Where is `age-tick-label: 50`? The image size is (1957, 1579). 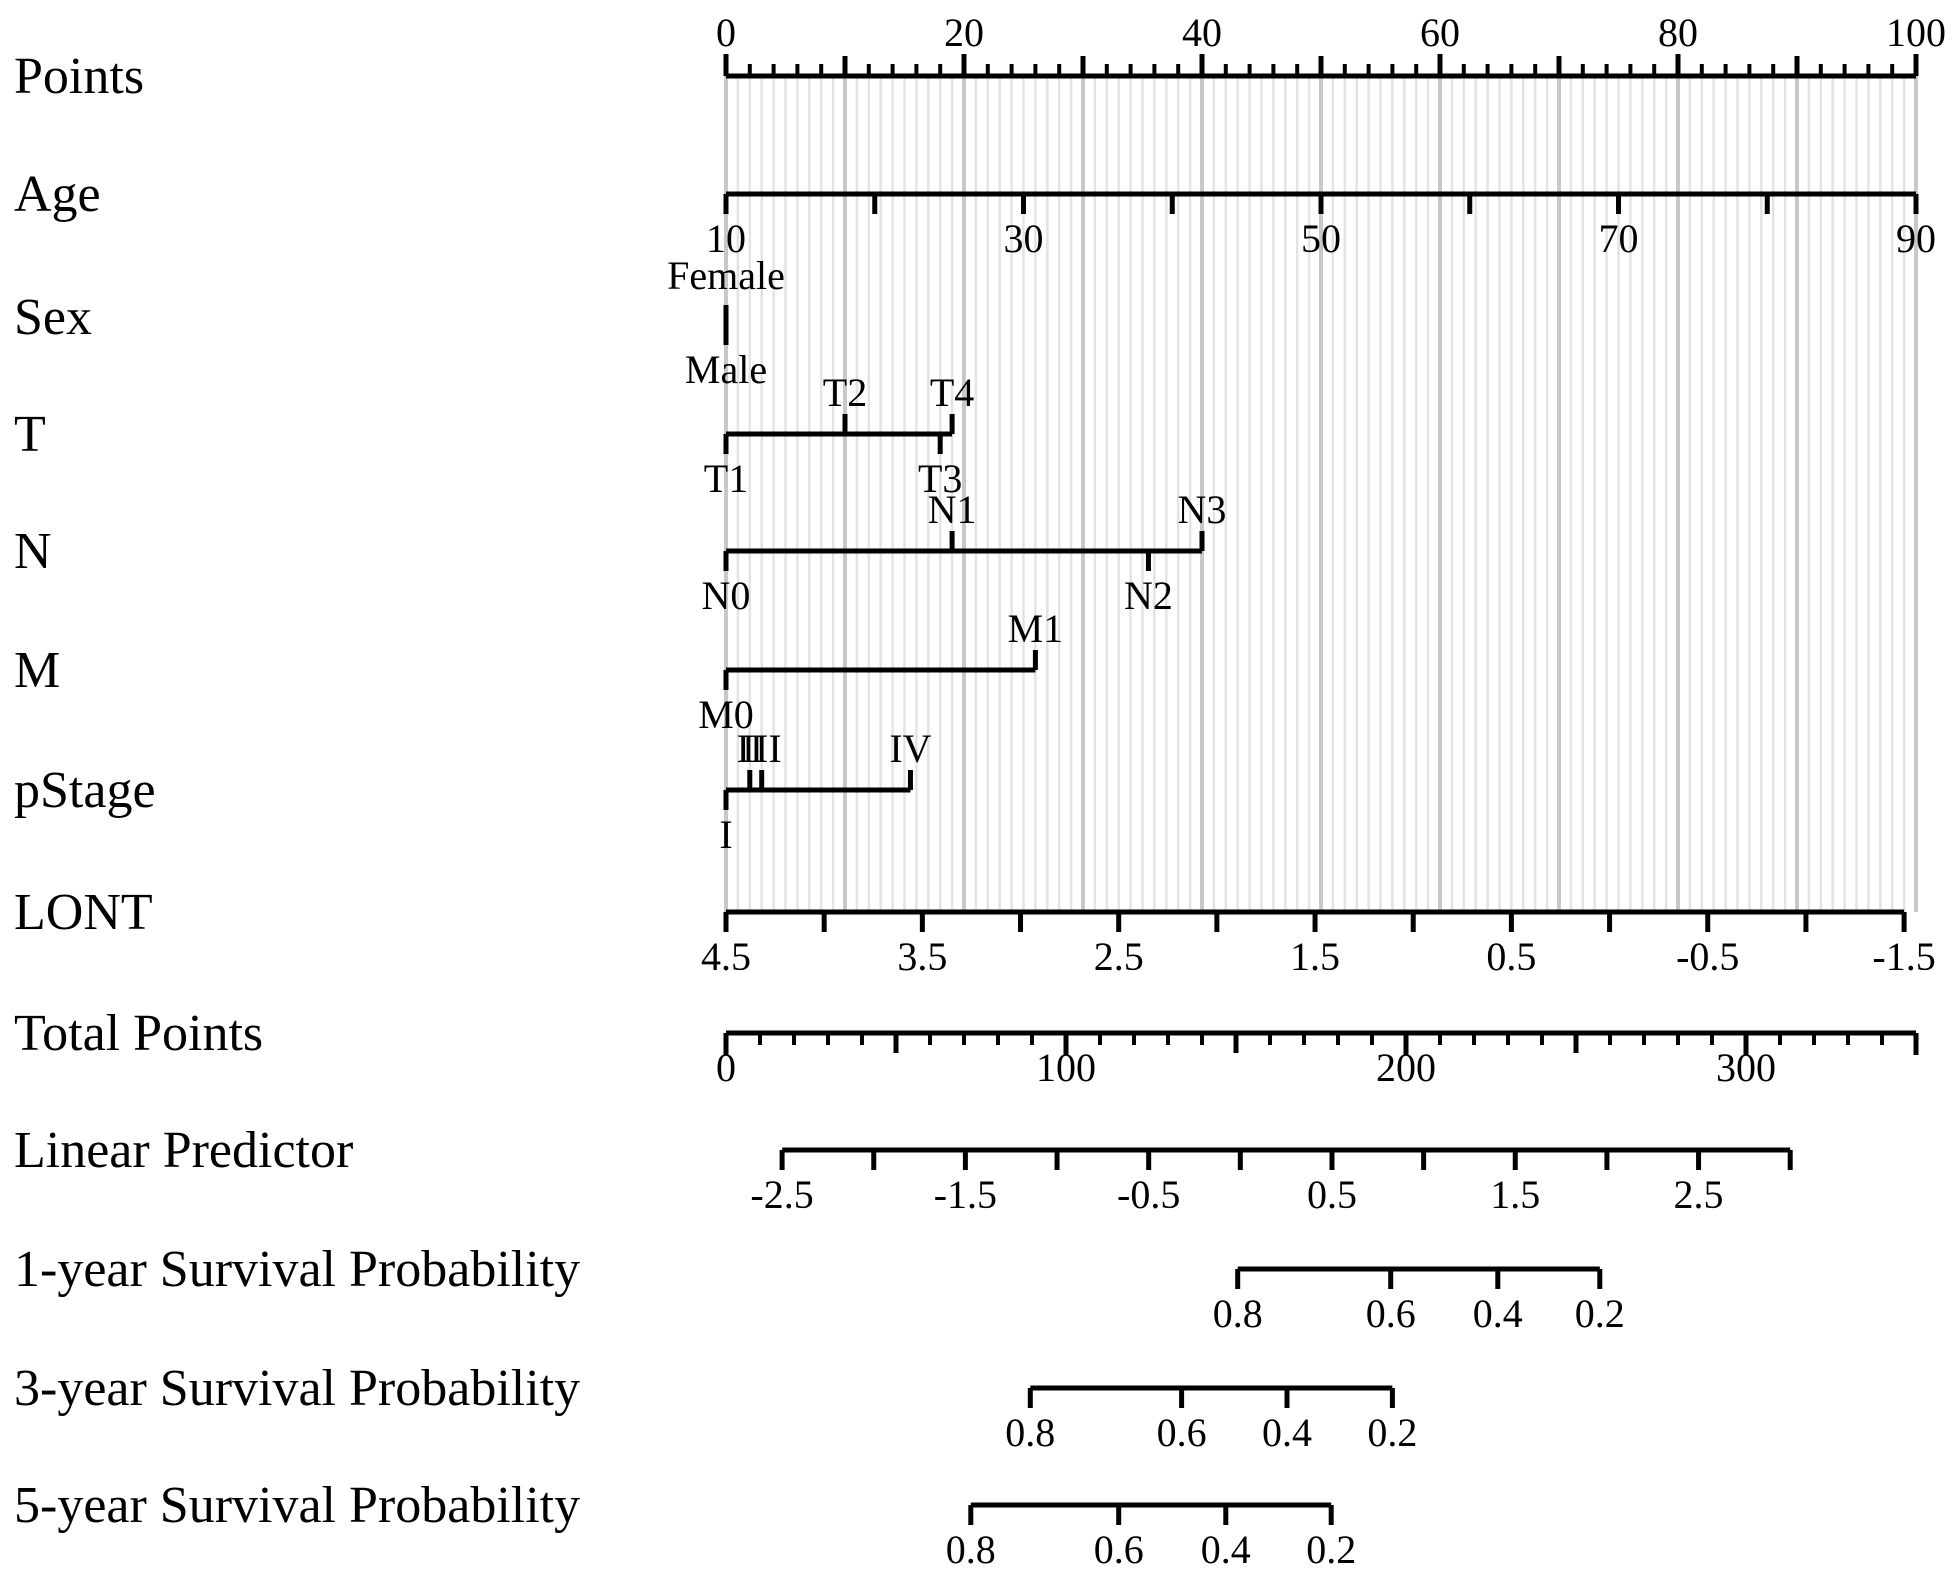 age-tick-label: 50 is located at coordinates (1321, 238).